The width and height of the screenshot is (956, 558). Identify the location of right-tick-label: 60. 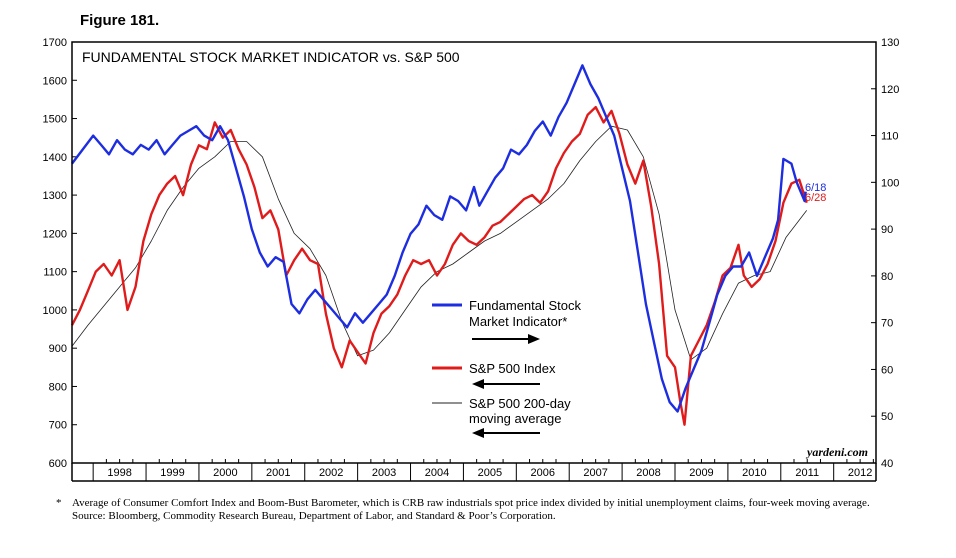
(887, 370).